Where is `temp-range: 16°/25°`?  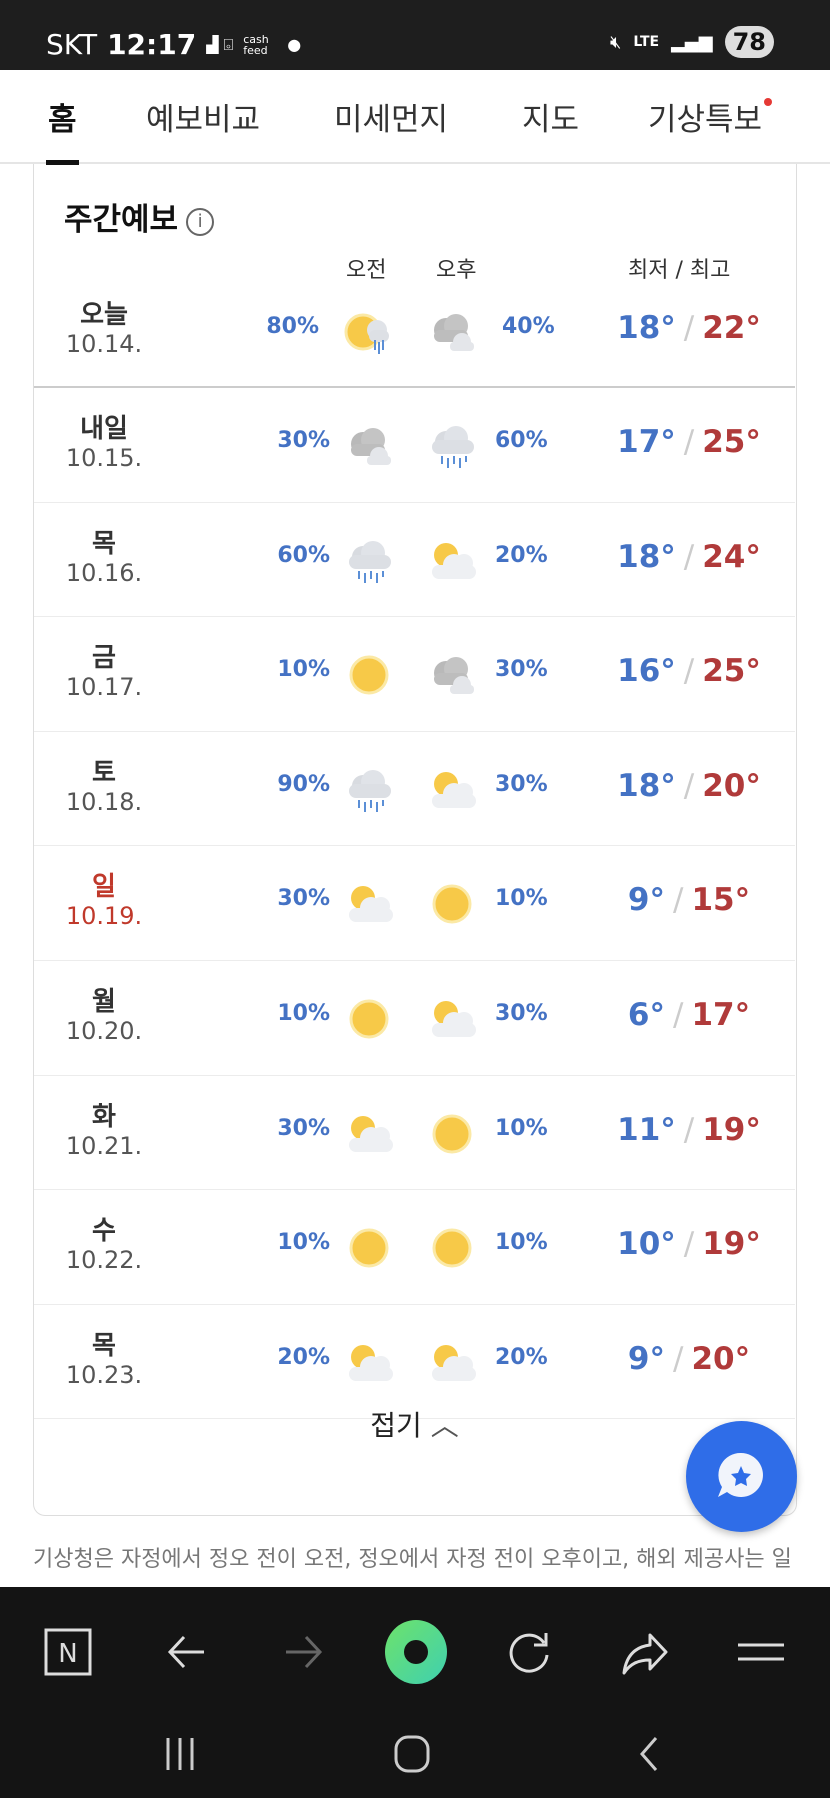 temp-range: 16°/25° is located at coordinates (689, 671).